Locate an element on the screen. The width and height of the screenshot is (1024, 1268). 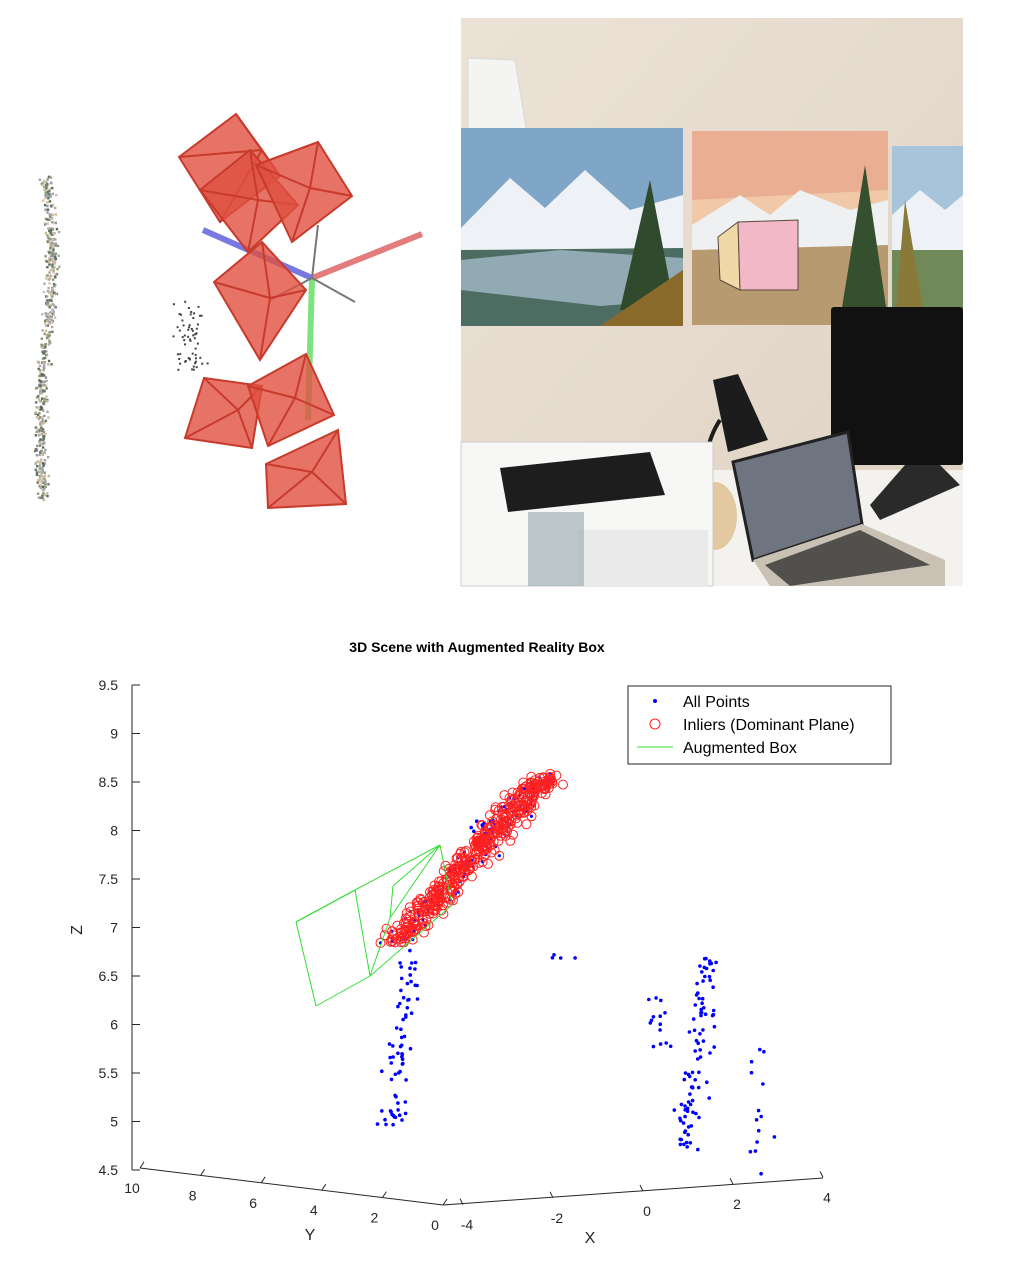
x-axis-line is located at coordinates (633, 1191).